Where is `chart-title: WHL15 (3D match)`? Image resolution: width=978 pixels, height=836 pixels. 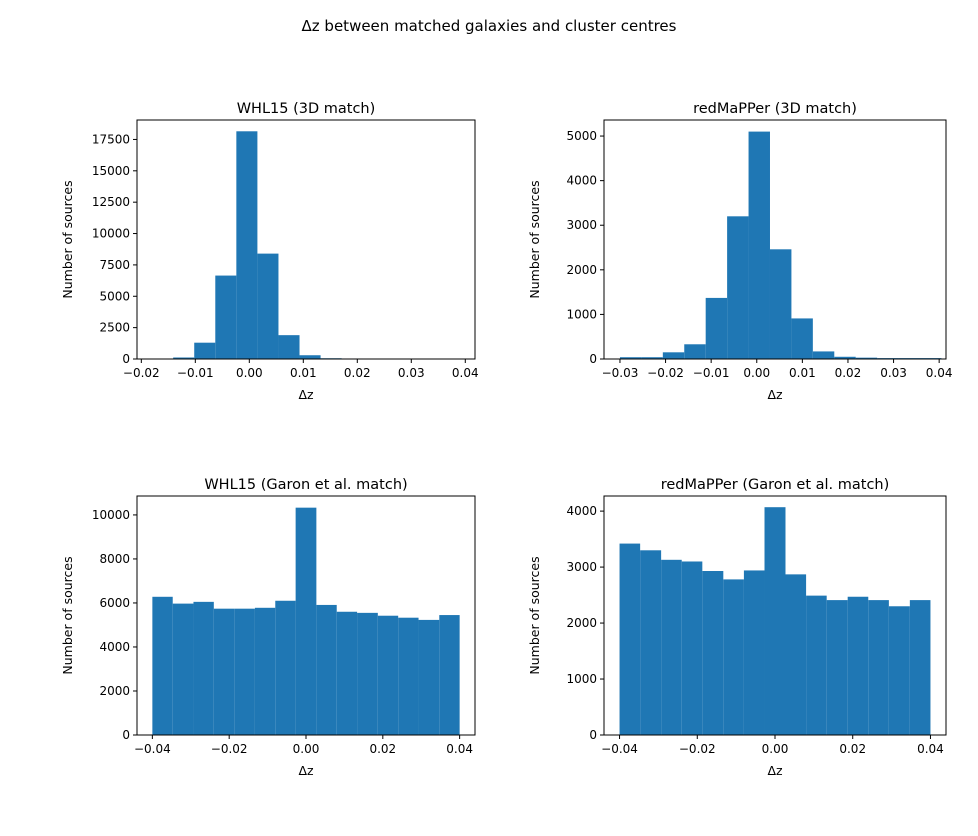 chart-title: WHL15 (3D match) is located at coordinates (306, 109).